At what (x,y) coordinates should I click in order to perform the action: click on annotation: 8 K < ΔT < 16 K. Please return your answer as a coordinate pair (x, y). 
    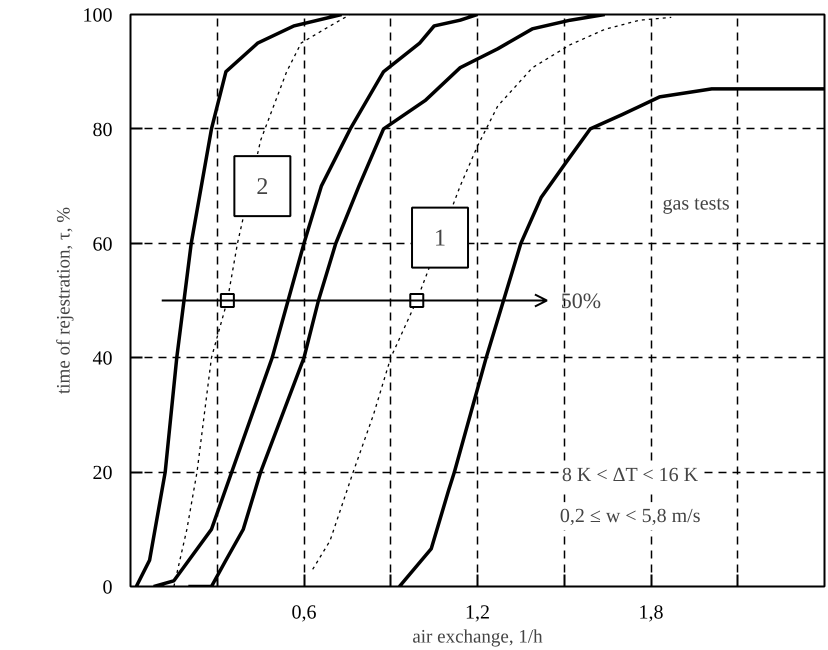
    Looking at the image, I should click on (630, 475).